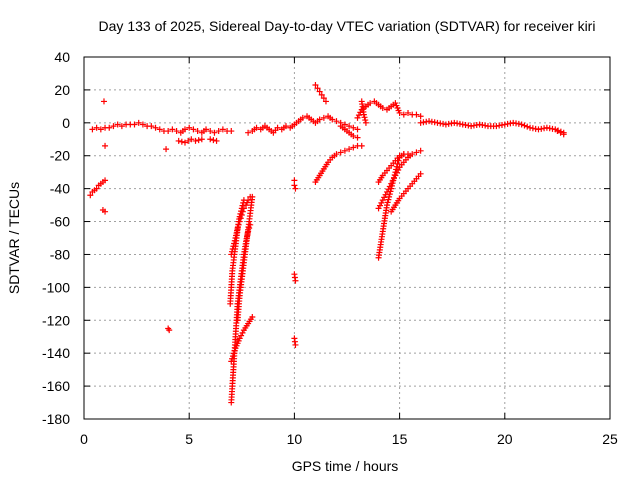 The image size is (640, 480). I want to click on y-tick-label: 0, so click(66, 123).